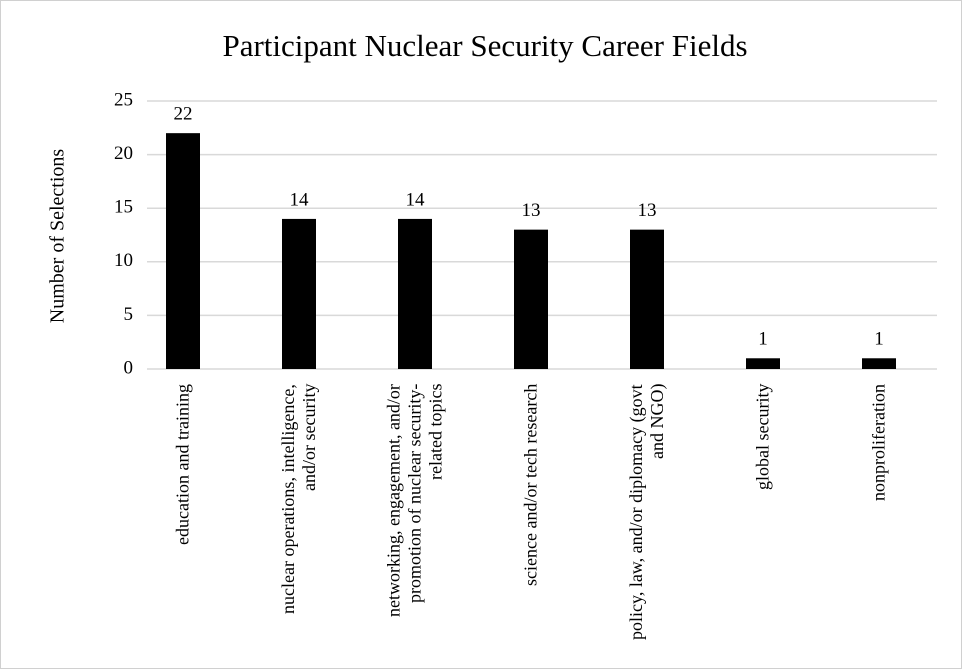 Image resolution: width=962 pixels, height=669 pixels. I want to click on data-label: 22, so click(183, 114).